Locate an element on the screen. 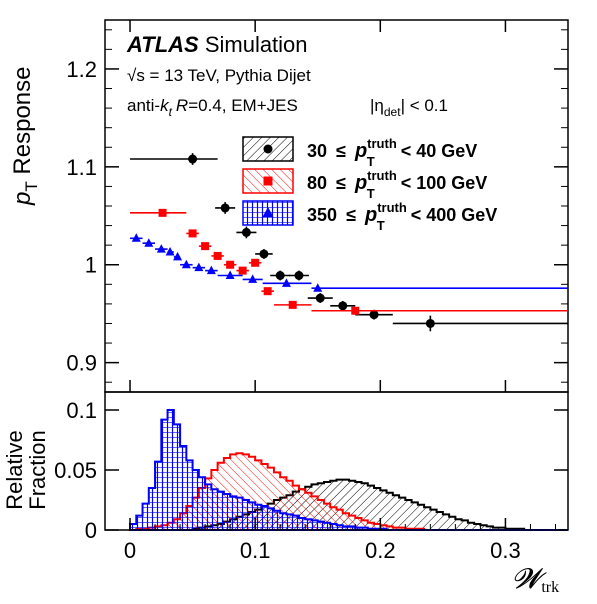 The width and height of the screenshot is (597, 604). svg-text:30 ≤ ptrut: 30 ≤ ptruth T< 40 GeV is located at coordinates (392, 152).